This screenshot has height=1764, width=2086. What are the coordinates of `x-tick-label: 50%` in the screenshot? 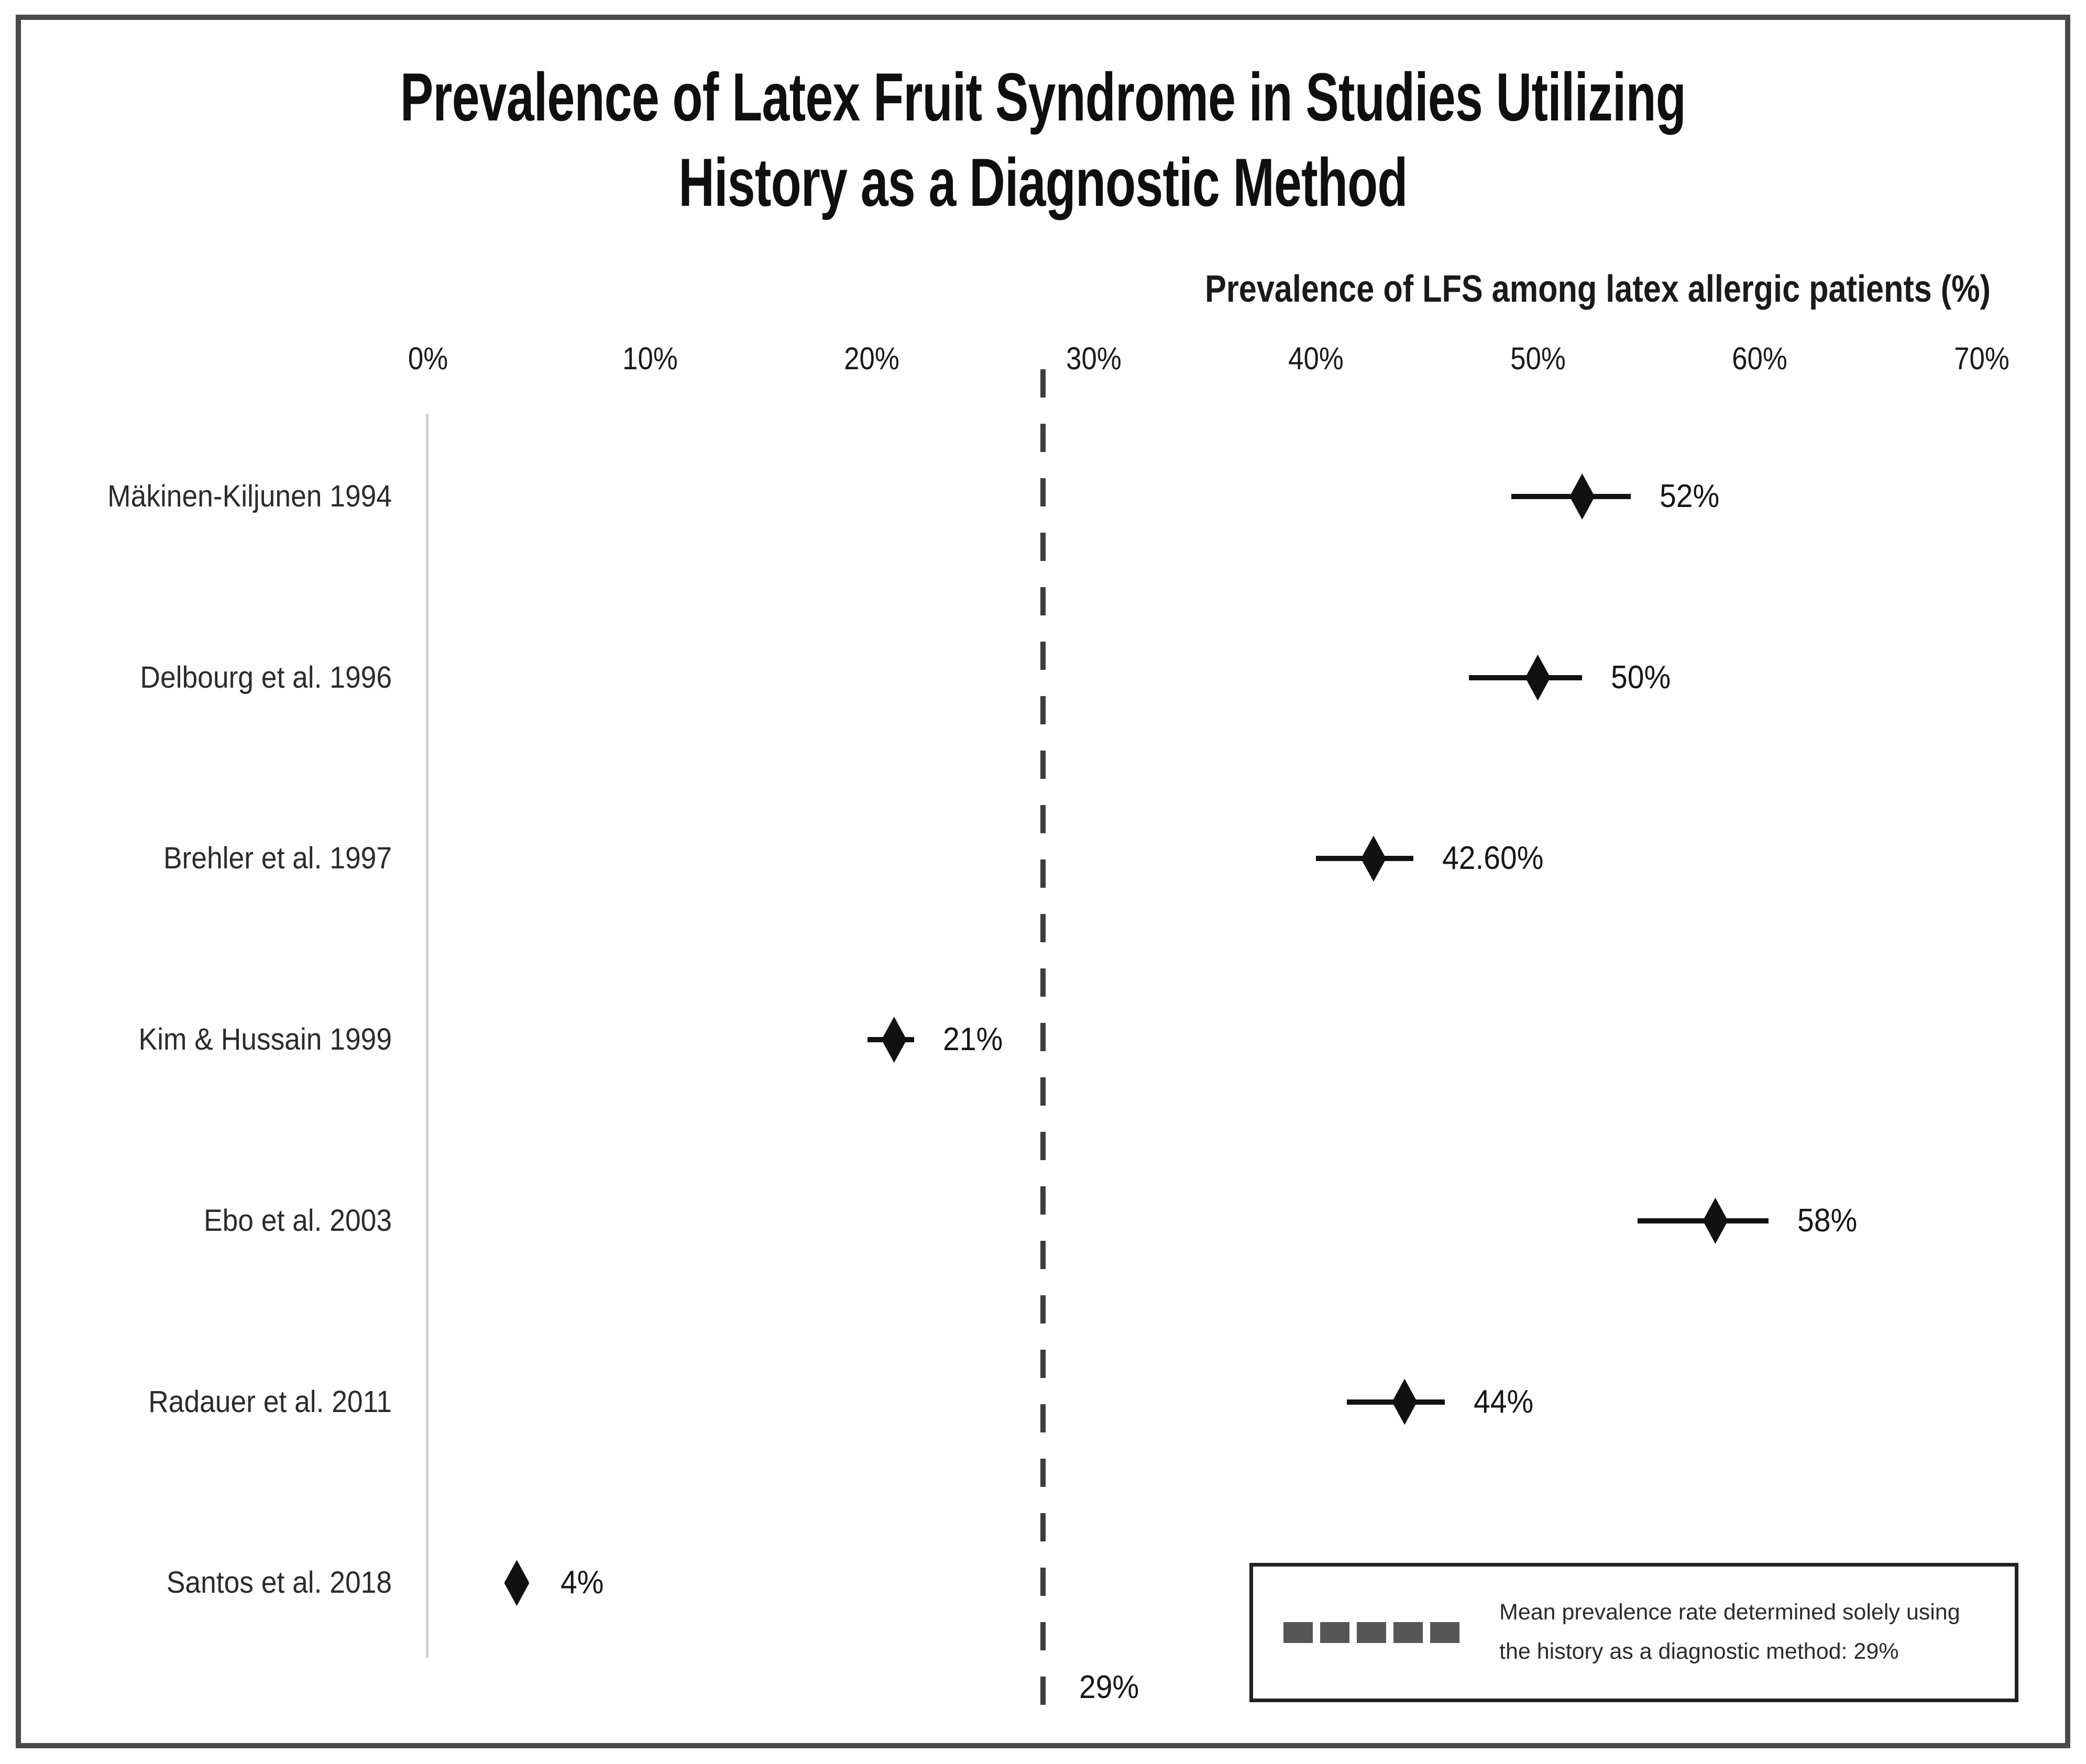 It's located at (1538, 358).